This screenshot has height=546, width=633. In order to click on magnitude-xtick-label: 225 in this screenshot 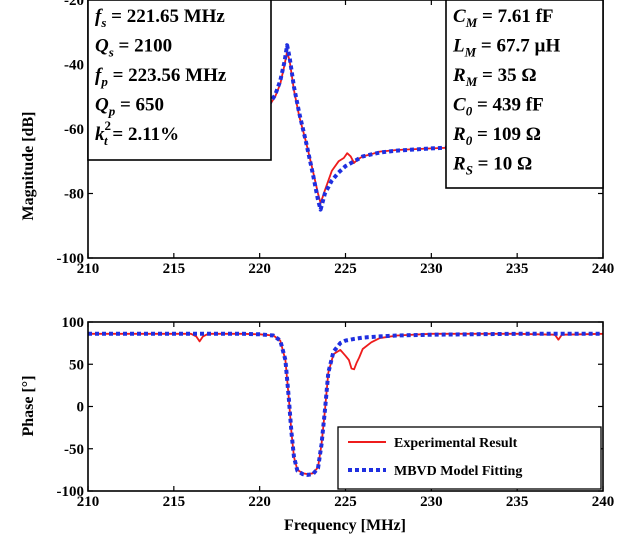, I will do `click(345, 269)`.